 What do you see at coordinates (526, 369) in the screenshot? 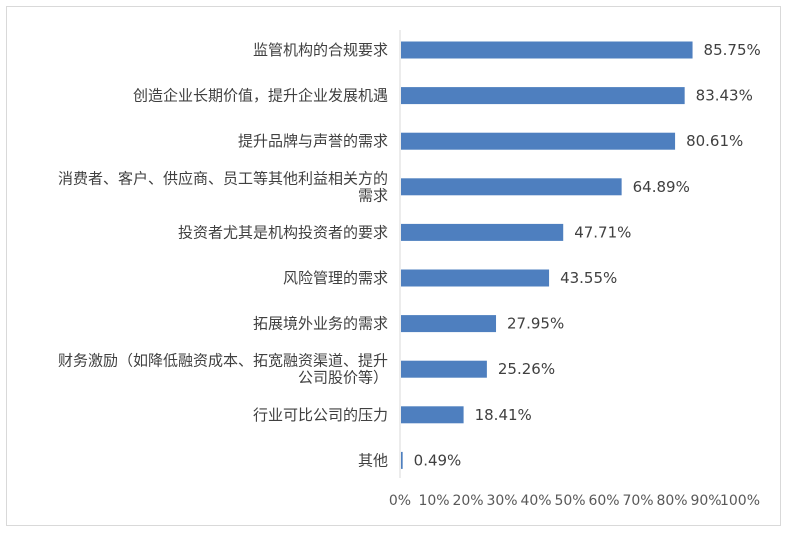
I see `value-label: 25.26%` at bounding box center [526, 369].